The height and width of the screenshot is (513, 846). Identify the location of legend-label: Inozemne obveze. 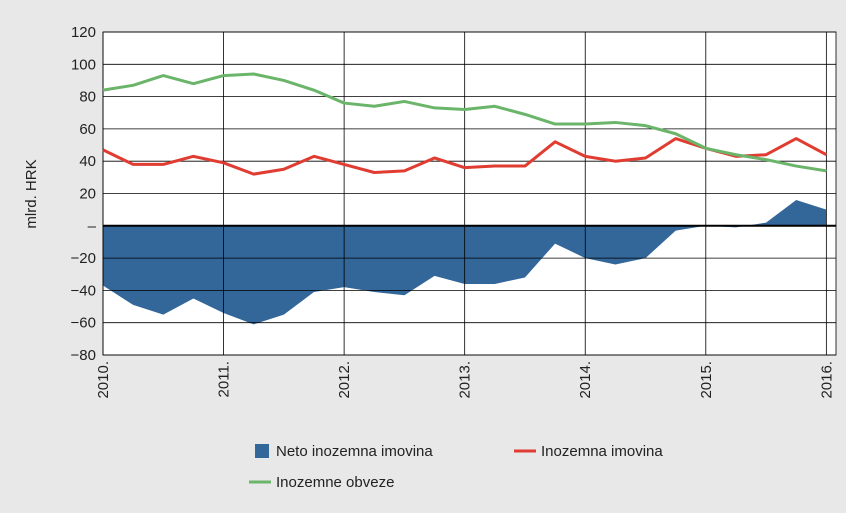
(335, 482).